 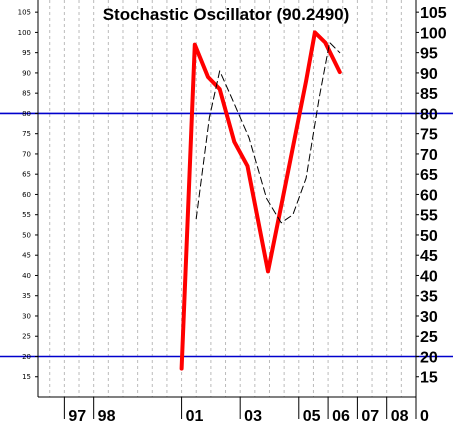 I want to click on y-tick-label-right: 40, so click(x=429, y=276).